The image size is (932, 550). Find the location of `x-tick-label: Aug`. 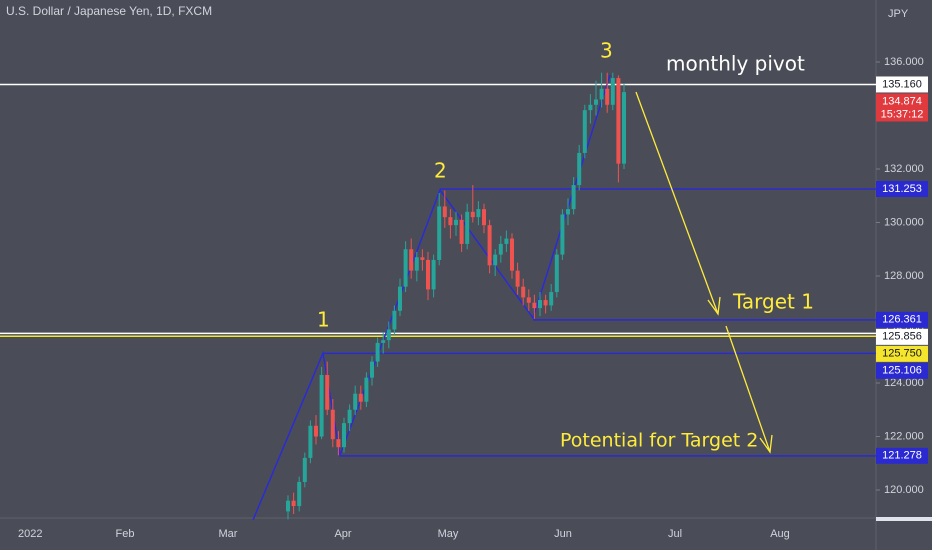

x-tick-label: Aug is located at coordinates (780, 534).